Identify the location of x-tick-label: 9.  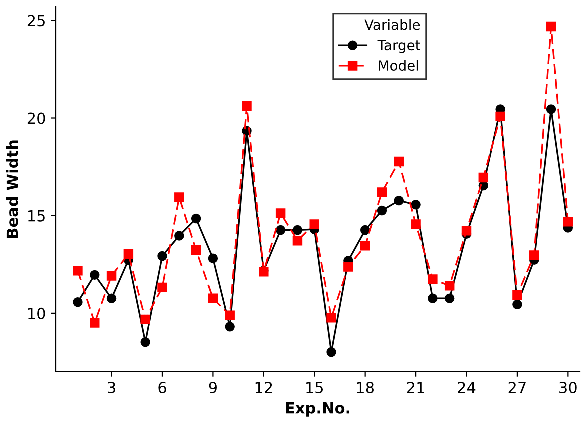
(213, 388).